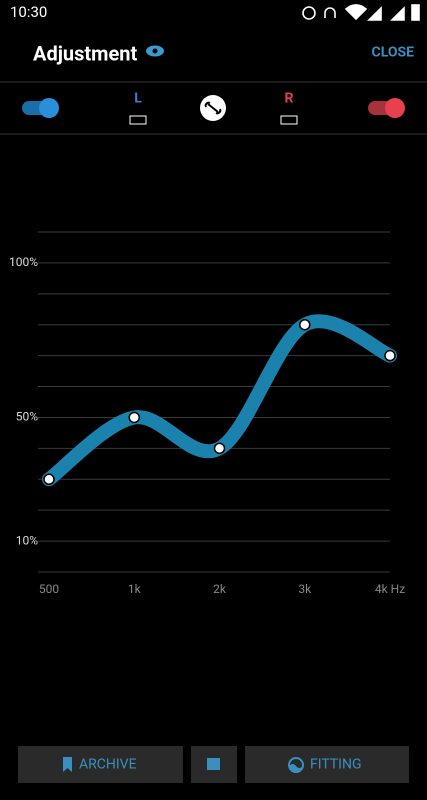 The width and height of the screenshot is (427, 800). What do you see at coordinates (28, 12) in the screenshot?
I see `status-time: 10:30` at bounding box center [28, 12].